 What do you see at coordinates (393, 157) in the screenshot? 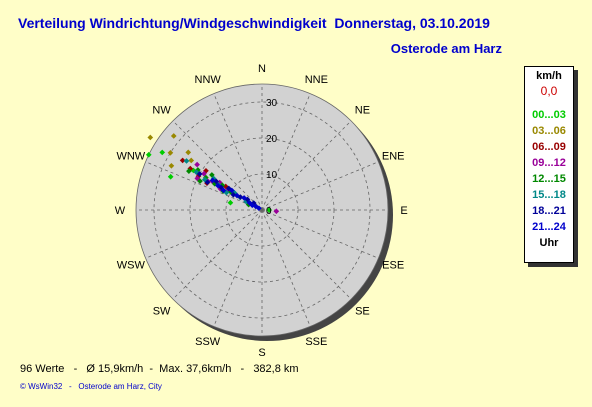
I see `direction-label: ENE` at bounding box center [393, 157].